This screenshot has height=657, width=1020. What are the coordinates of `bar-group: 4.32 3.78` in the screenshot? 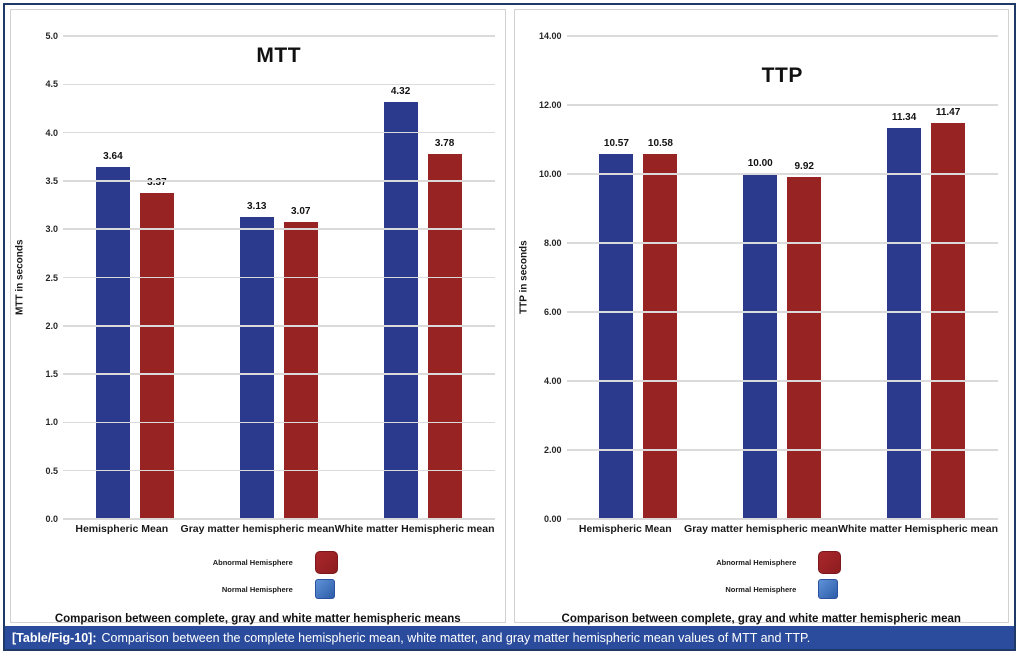 It's located at (423, 277).